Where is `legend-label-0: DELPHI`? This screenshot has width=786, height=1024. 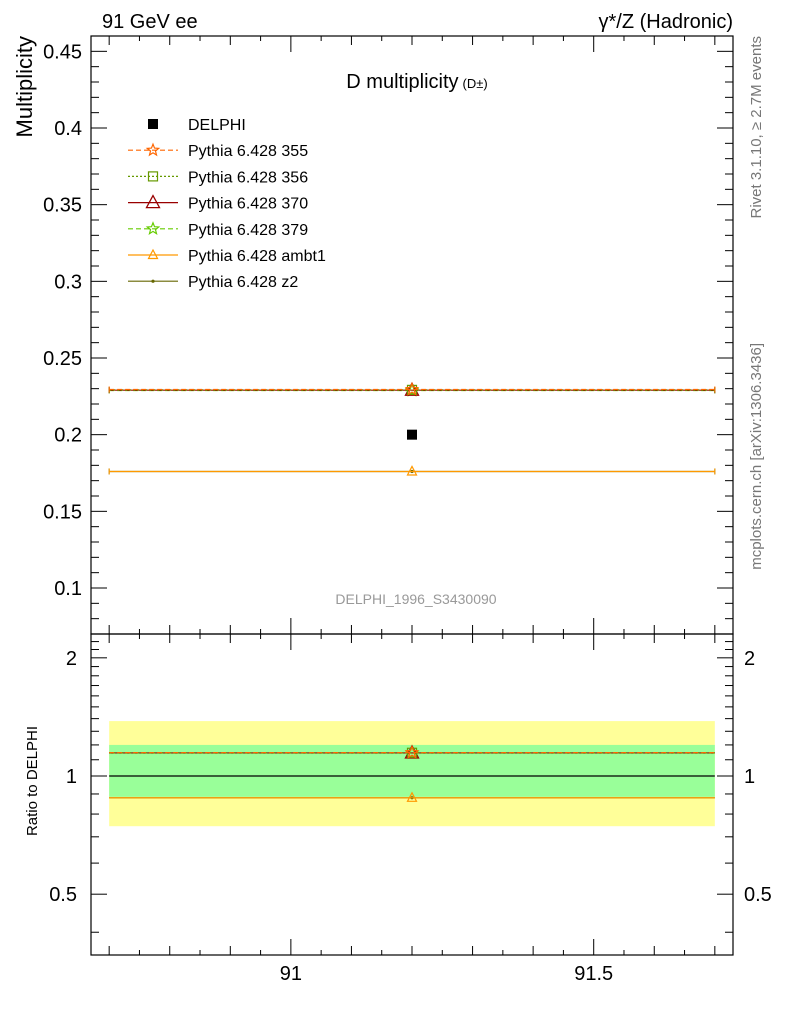 legend-label-0: DELPHI is located at coordinates (217, 125).